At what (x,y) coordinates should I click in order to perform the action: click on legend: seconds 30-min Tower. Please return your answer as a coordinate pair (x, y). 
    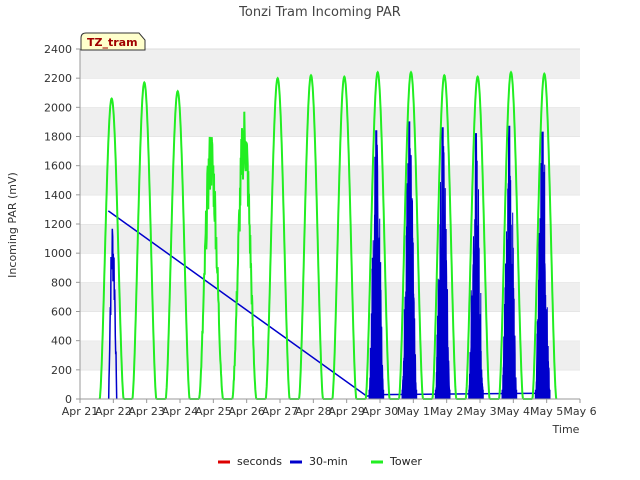
    Looking at the image, I should click on (320, 461).